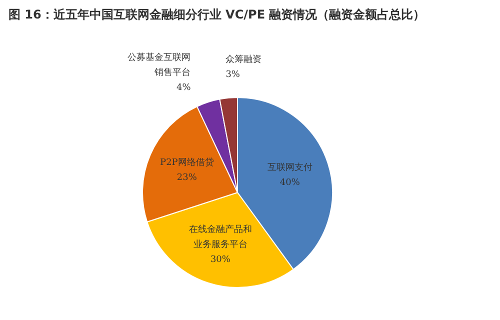  Describe the element at coordinates (233, 75) in the screenshot. I see `data-label: 3%` at that location.